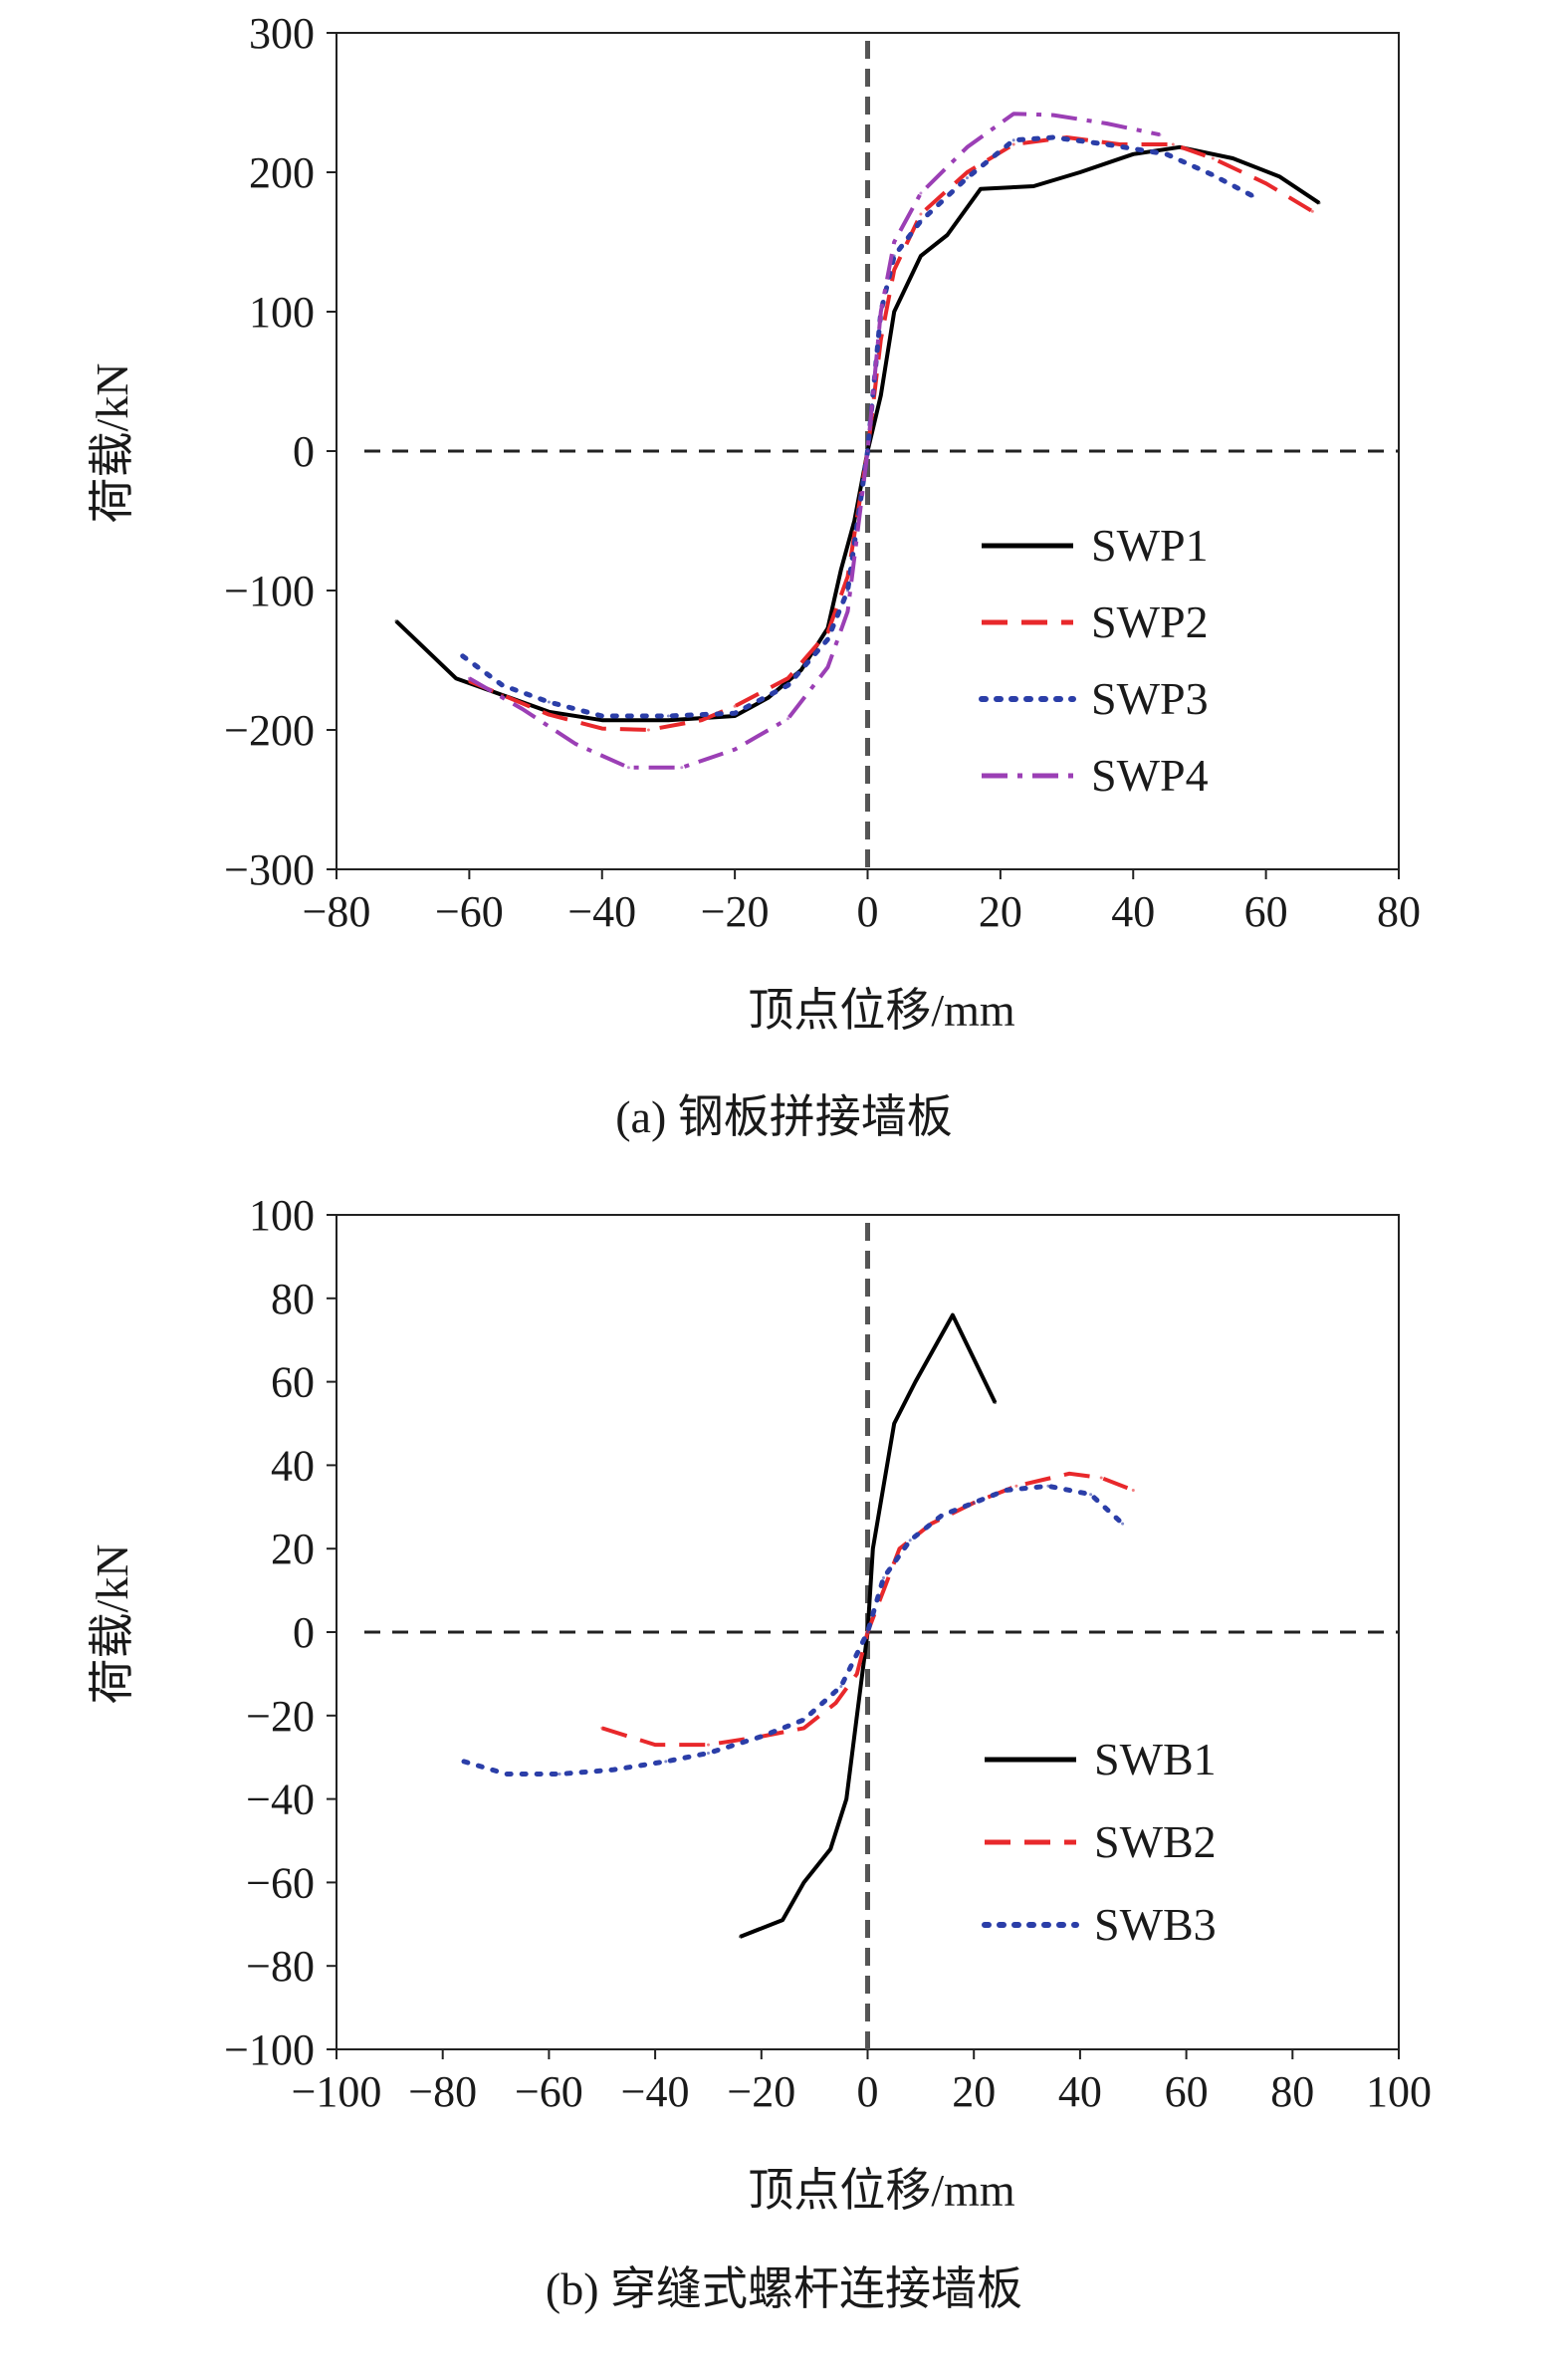 The height and width of the screenshot is (2372, 1568). Describe the element at coordinates (1156, 1925) in the screenshot. I see `legend-label-SWB3: SWB3` at that location.